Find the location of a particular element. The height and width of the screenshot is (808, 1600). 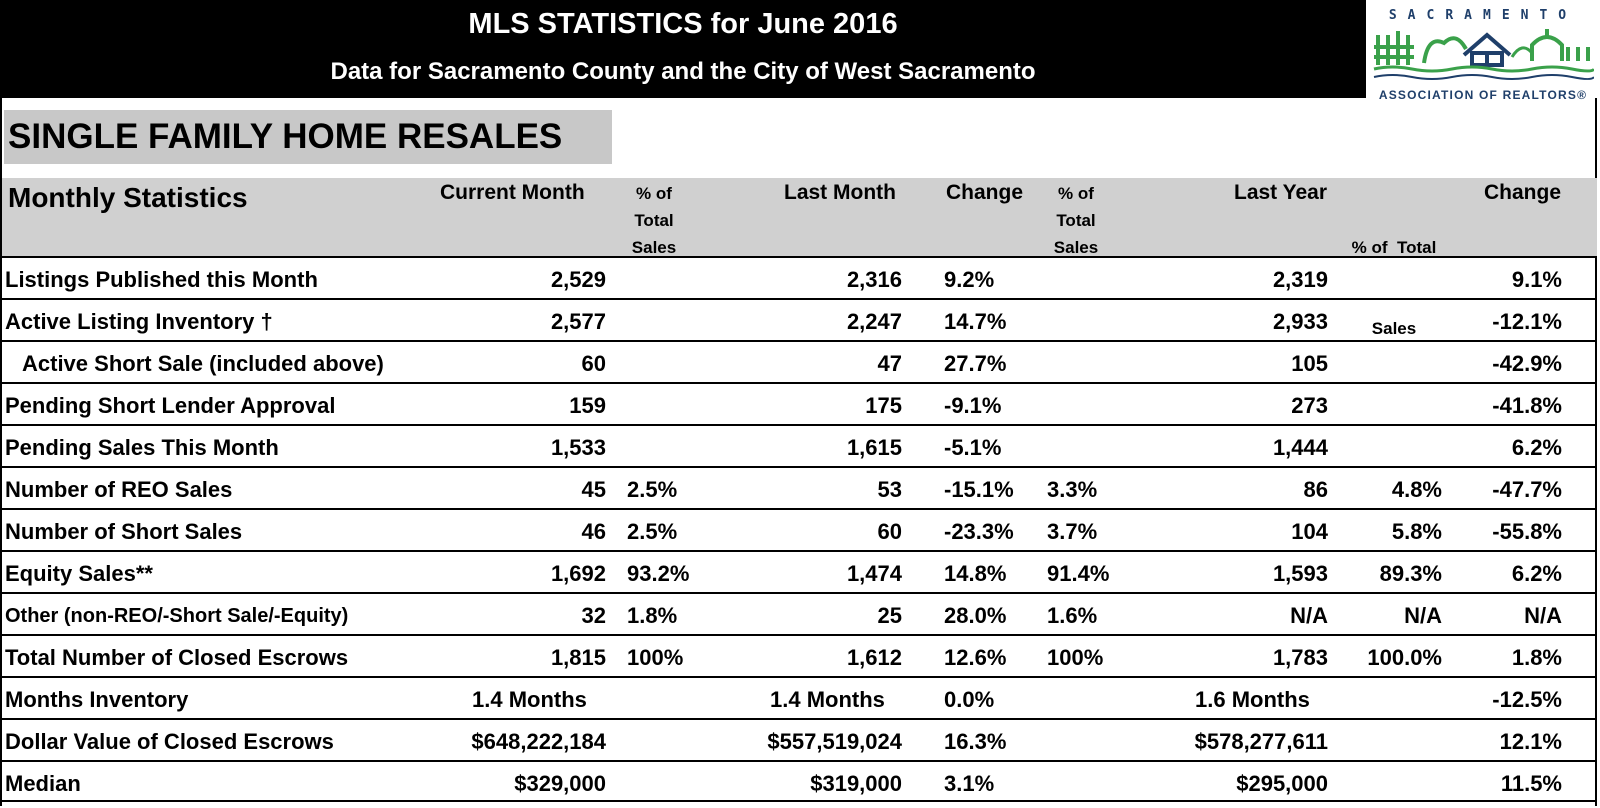

logo-top-text: SACRAMENTO is located at coordinates (1483, 15).